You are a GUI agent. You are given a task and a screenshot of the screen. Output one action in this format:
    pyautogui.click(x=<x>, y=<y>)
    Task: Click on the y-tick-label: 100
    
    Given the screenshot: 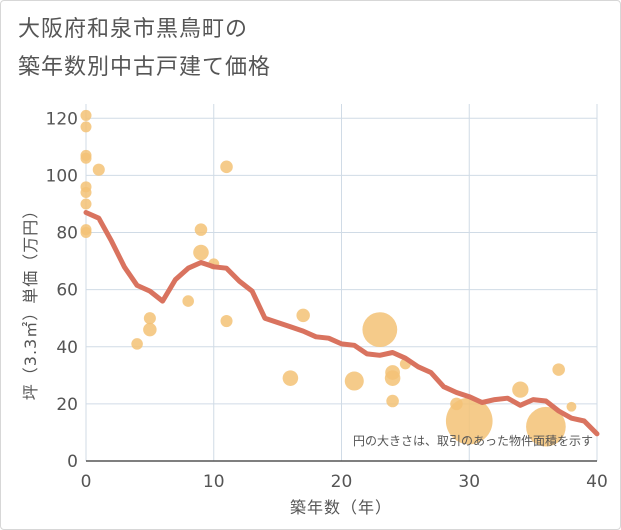 What is the action you would take?
    pyautogui.click(x=62, y=176)
    